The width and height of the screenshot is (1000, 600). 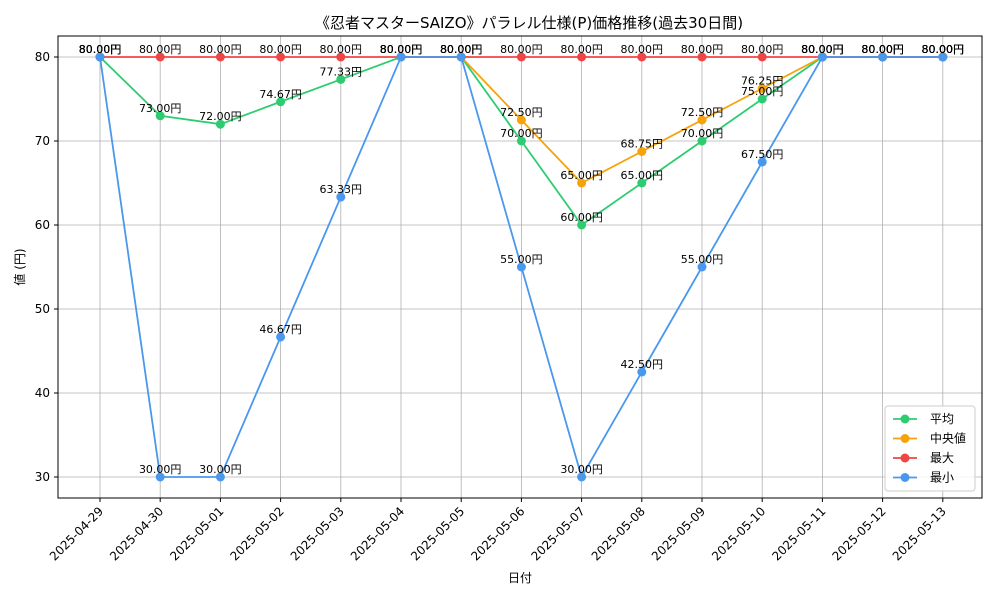 I want to click on data-label: 30.00円, so click(x=220, y=469).